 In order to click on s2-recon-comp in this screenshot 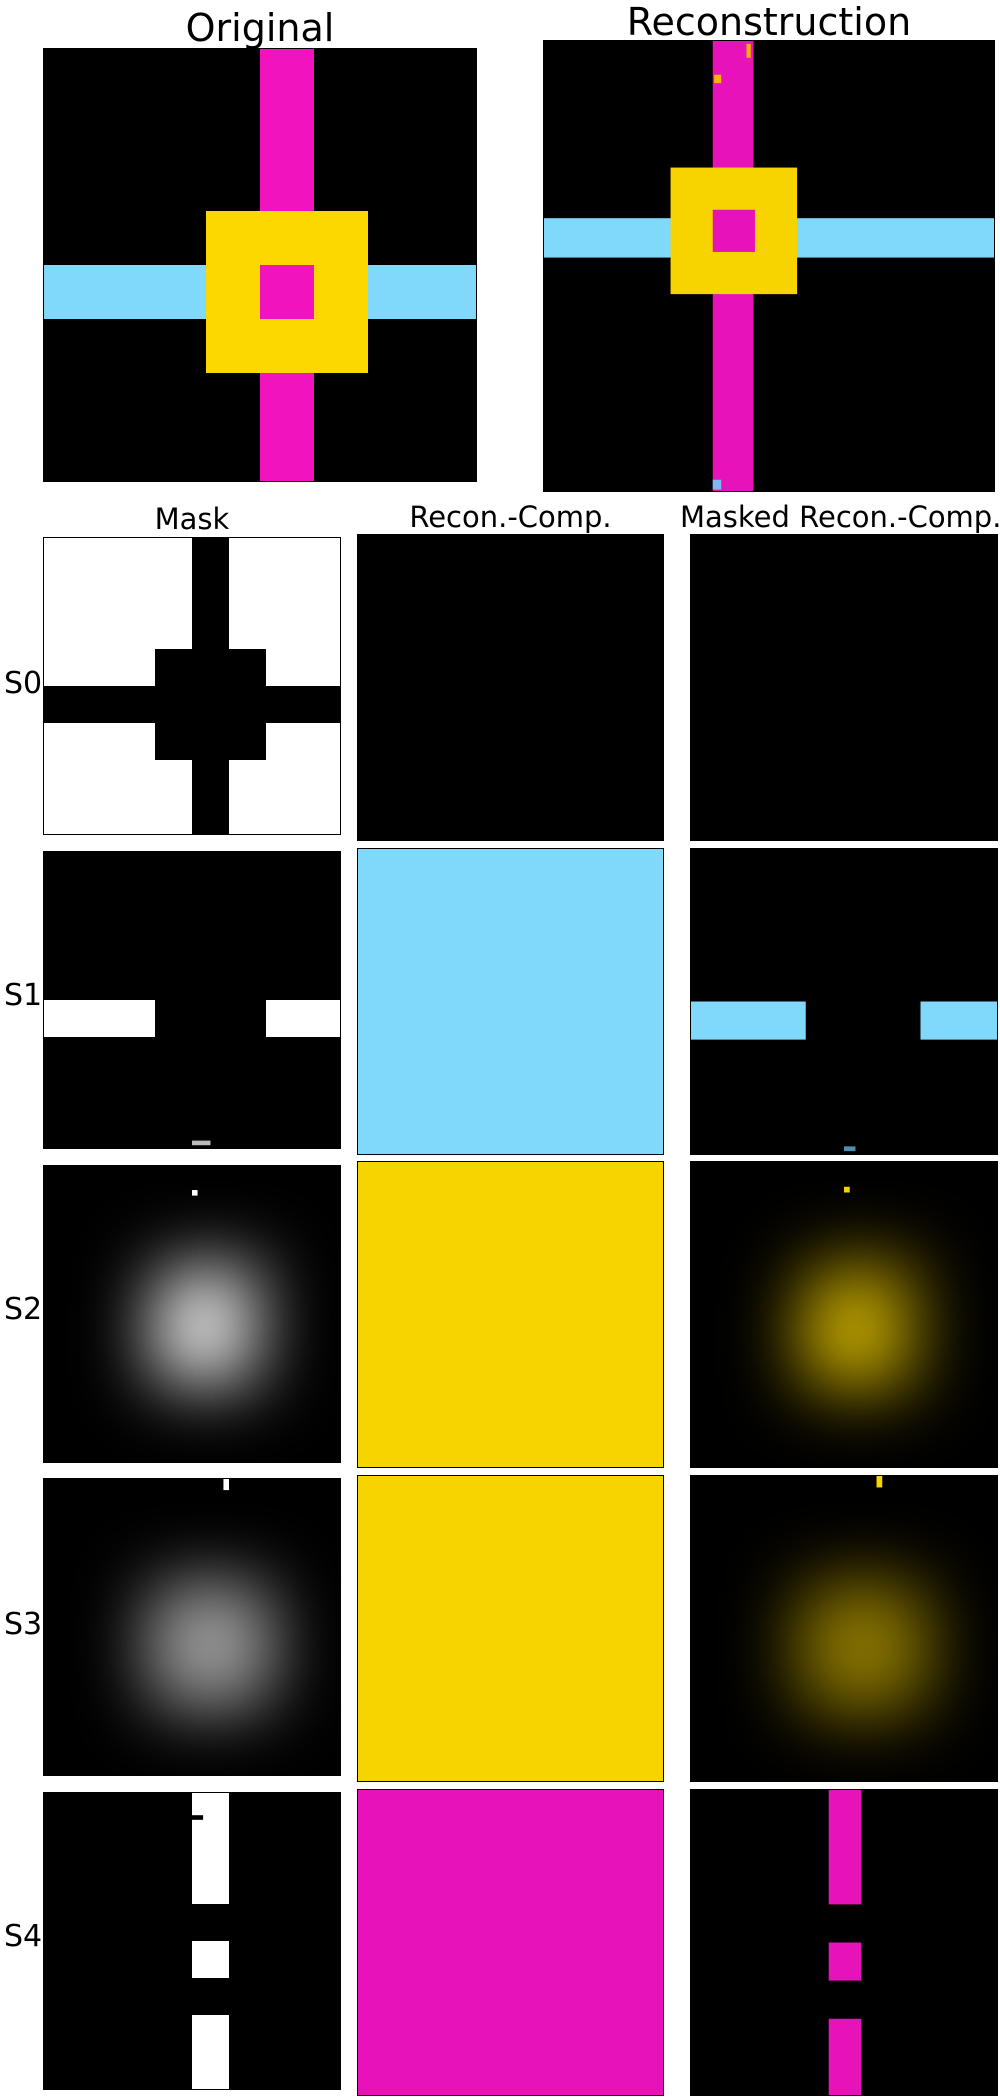, I will do `click(510, 1314)`.